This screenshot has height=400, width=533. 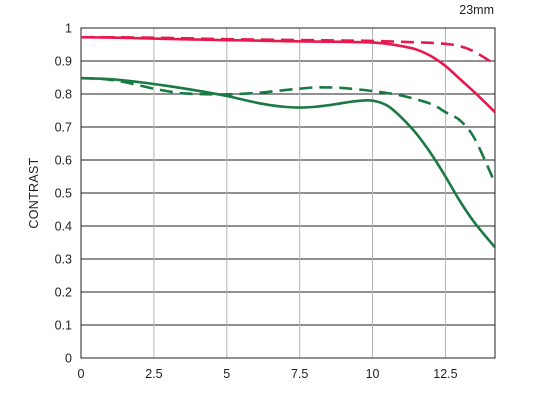 I want to click on y-axis-title: CONTRAST, so click(x=34, y=192).